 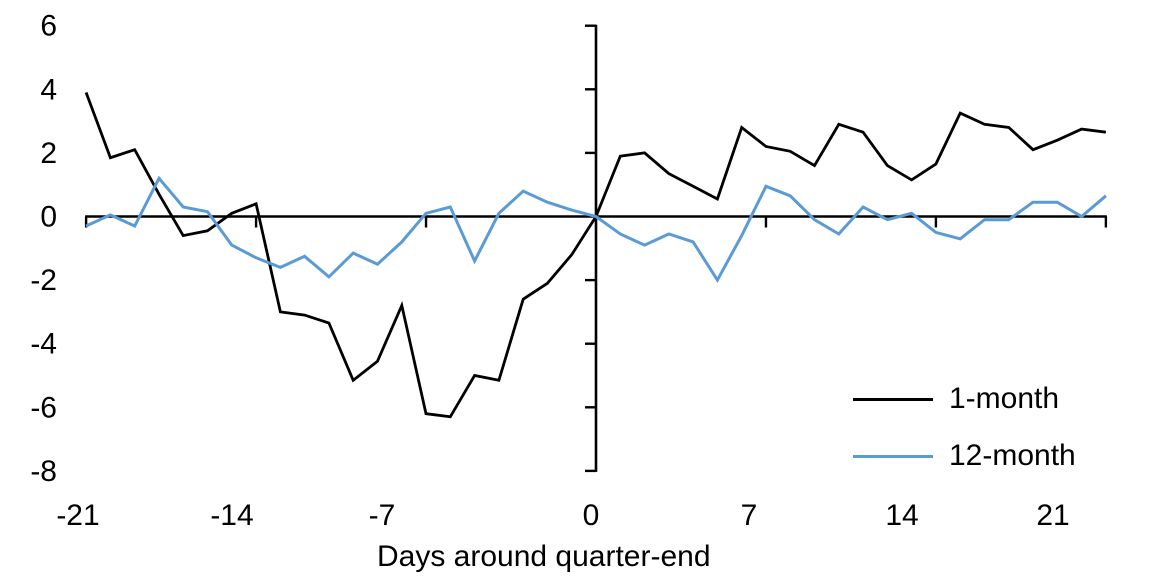 What do you see at coordinates (591, 515) in the screenshot?
I see `x-tick-label: 0` at bounding box center [591, 515].